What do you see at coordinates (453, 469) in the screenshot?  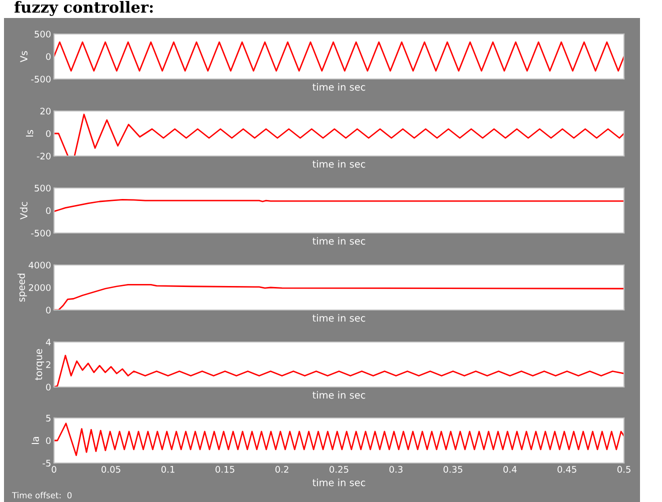 I see `x-tick-label: 0.35` at bounding box center [453, 469].